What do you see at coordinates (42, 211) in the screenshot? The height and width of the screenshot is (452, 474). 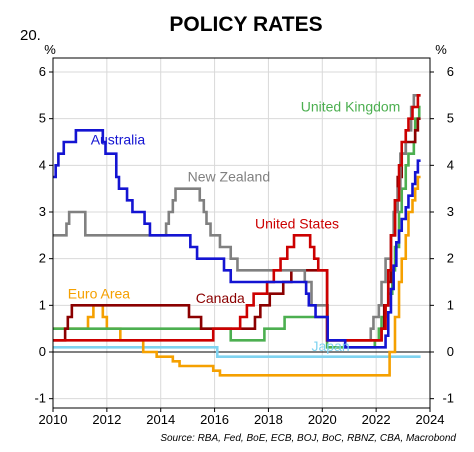 I see `y-tick-label-left: 3` at bounding box center [42, 211].